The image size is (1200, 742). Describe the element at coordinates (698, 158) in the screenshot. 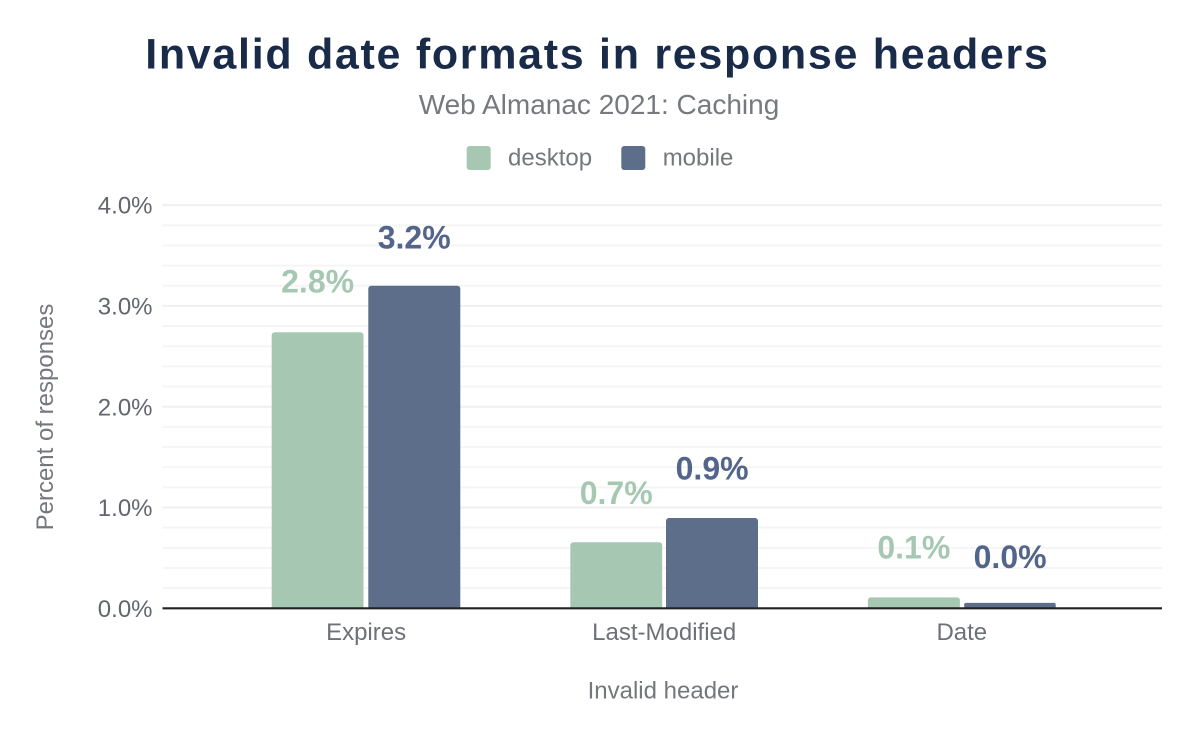

I see `svg-text: mobile` at that location.